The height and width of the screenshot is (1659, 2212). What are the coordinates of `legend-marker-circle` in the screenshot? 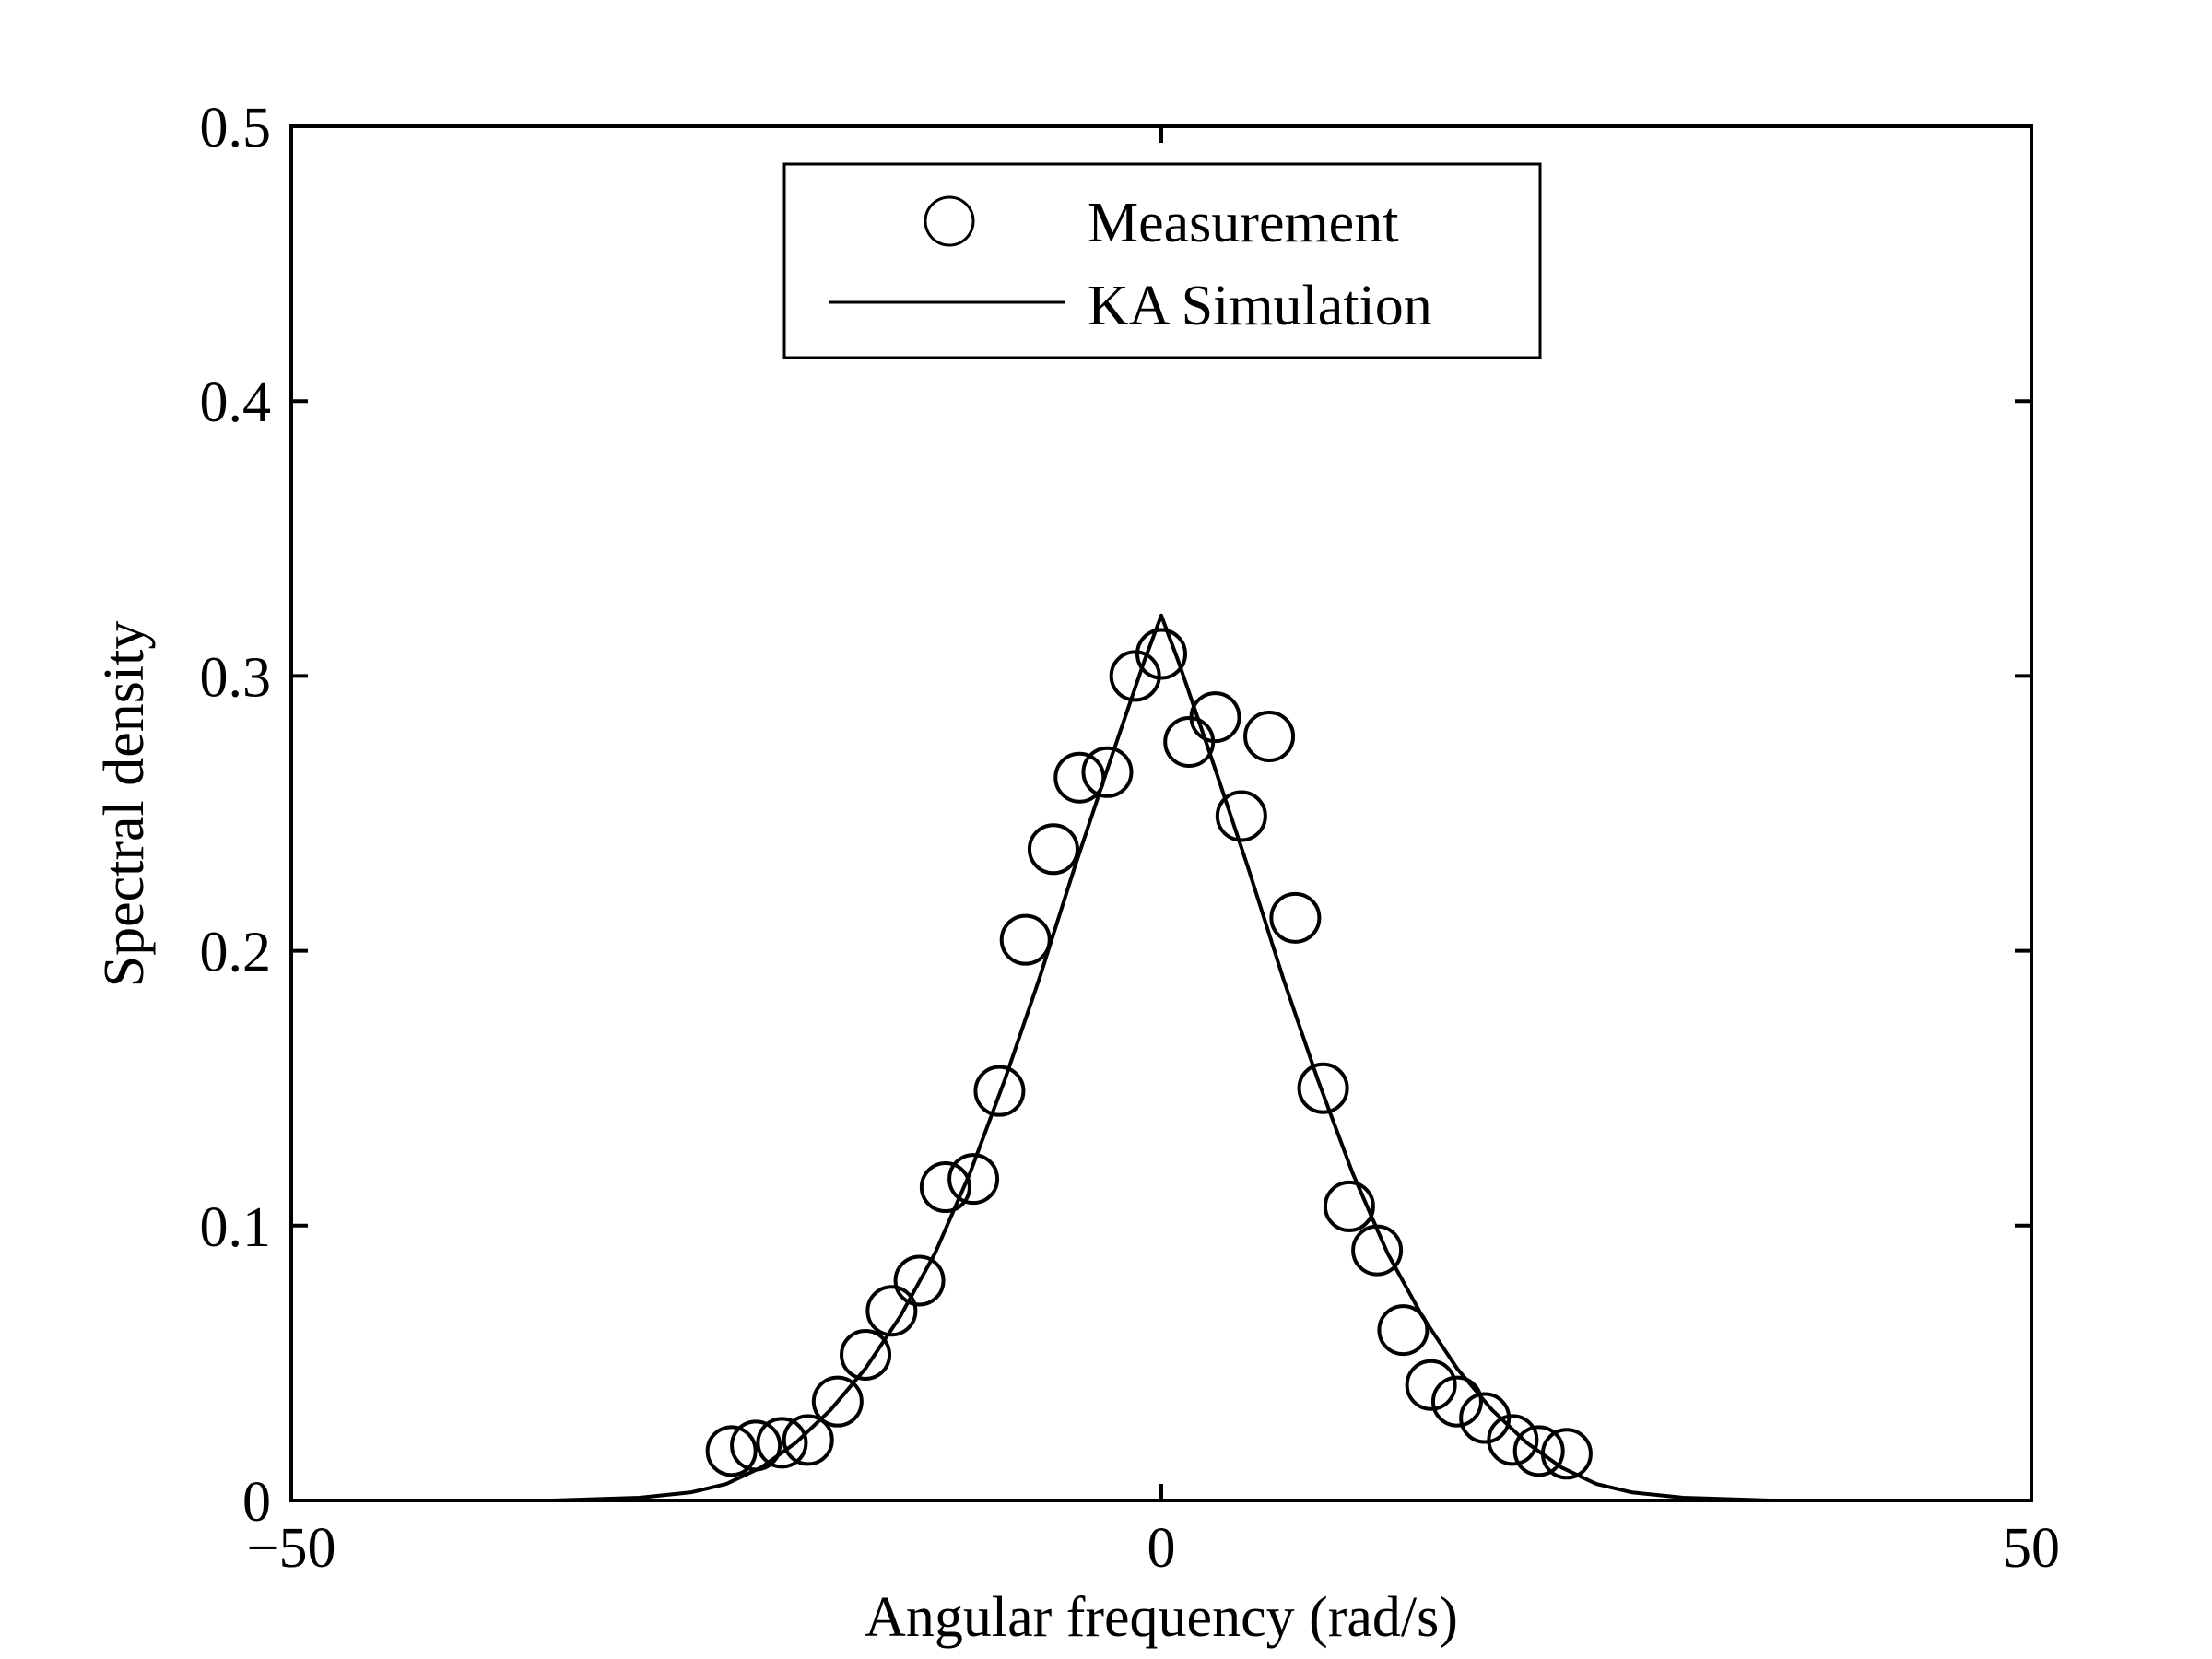 It's located at (949, 221).